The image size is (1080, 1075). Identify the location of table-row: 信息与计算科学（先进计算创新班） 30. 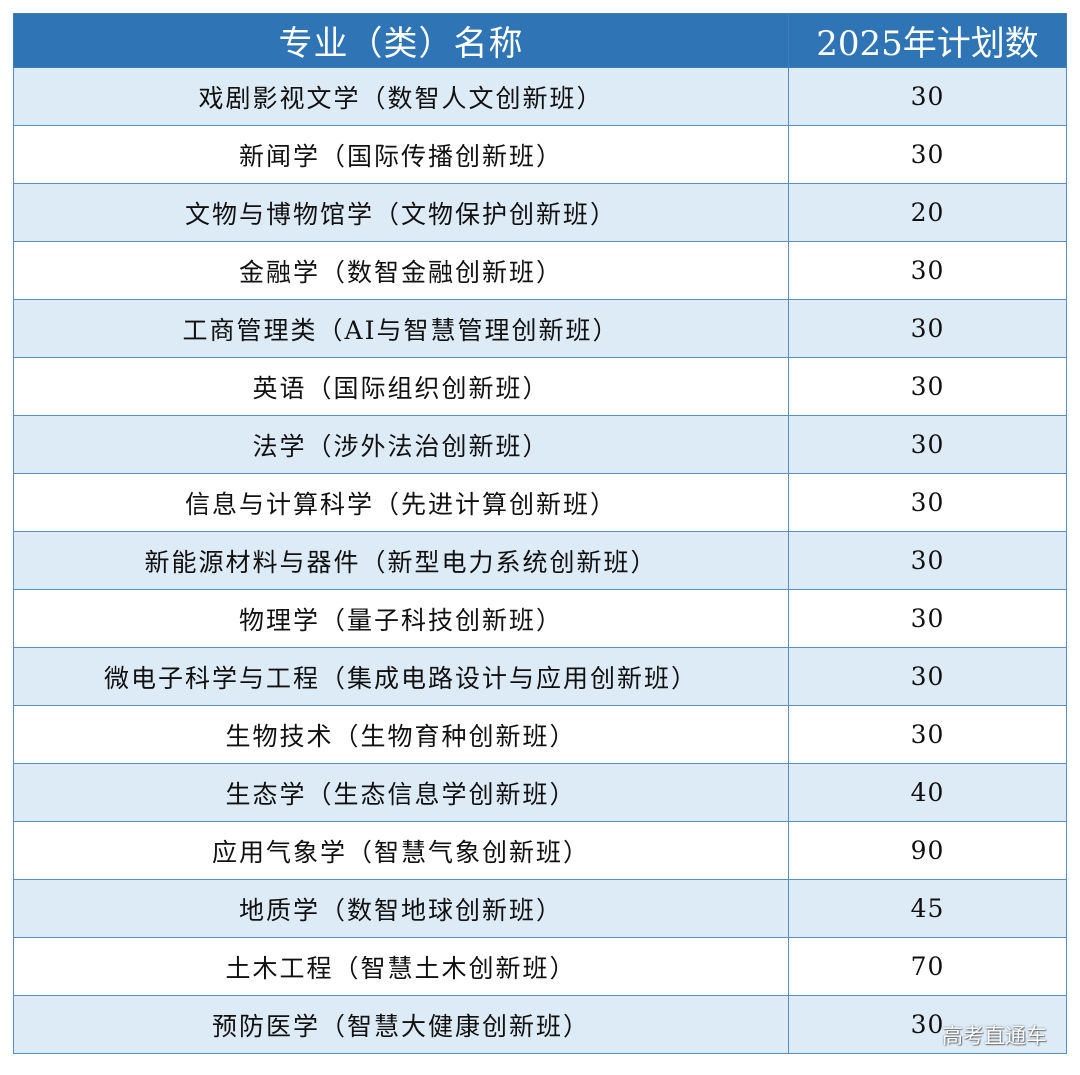
(540, 502).